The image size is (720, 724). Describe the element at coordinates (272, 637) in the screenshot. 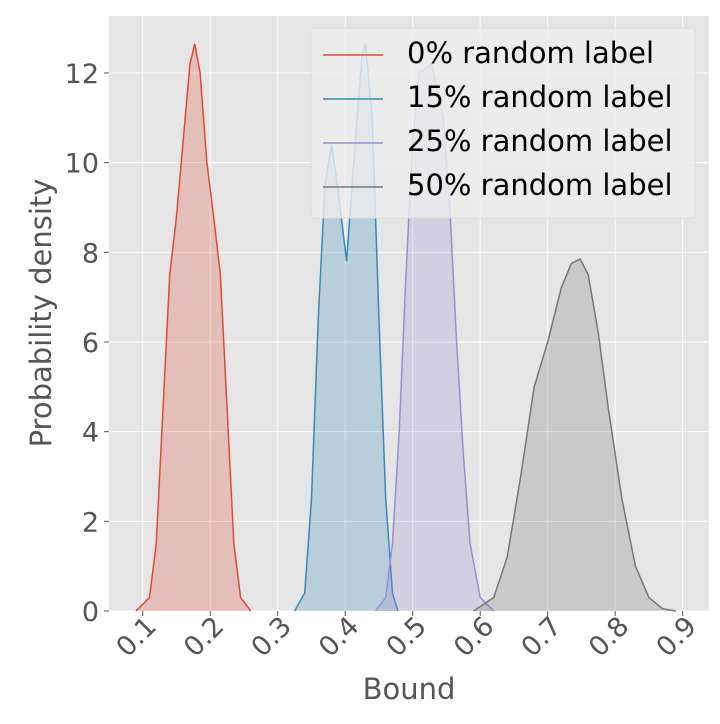

I see `x-tick-label: 0.3` at that location.